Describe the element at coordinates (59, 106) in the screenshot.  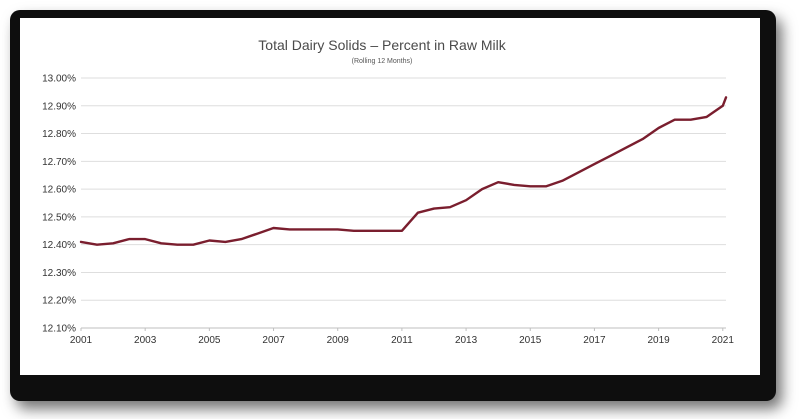
I see `y-tick-label: 12.90%` at that location.